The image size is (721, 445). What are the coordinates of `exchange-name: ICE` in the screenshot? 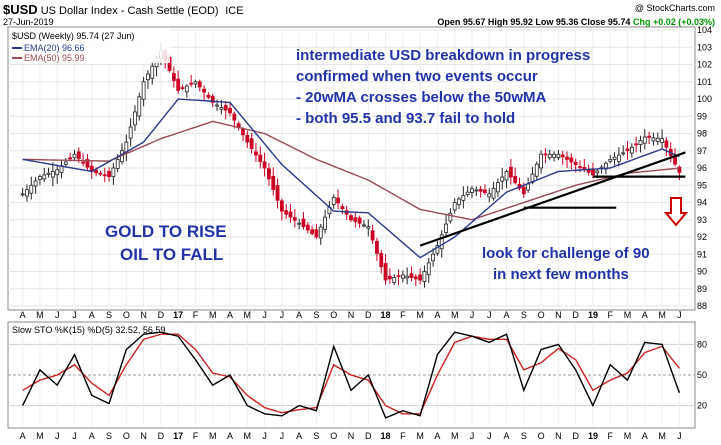 It's located at (234, 11).